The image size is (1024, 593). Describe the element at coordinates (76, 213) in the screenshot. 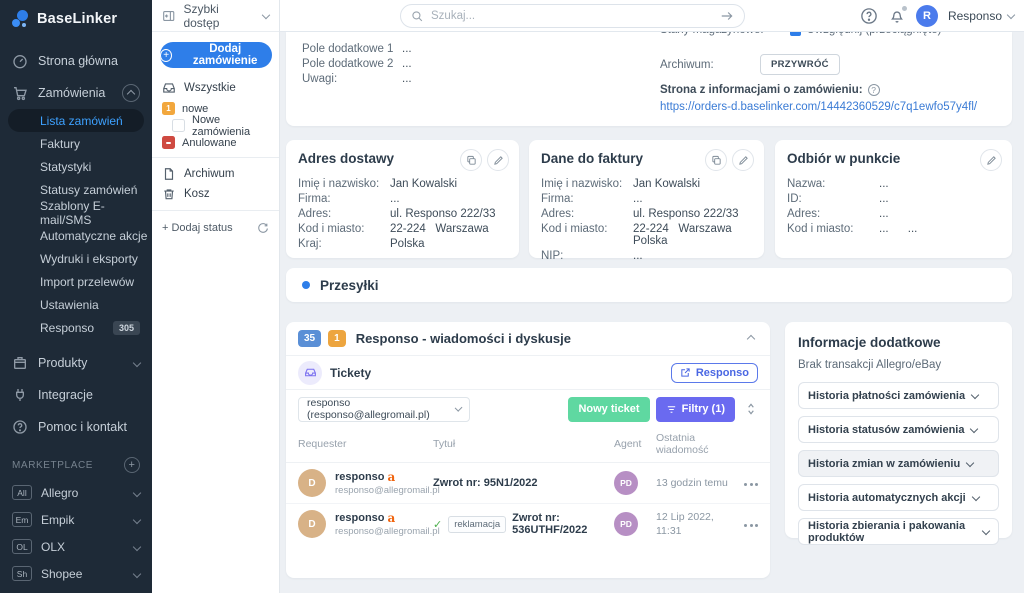

I see `sidebar-item-email-templates: Szablony E-mail/SMS` at that location.